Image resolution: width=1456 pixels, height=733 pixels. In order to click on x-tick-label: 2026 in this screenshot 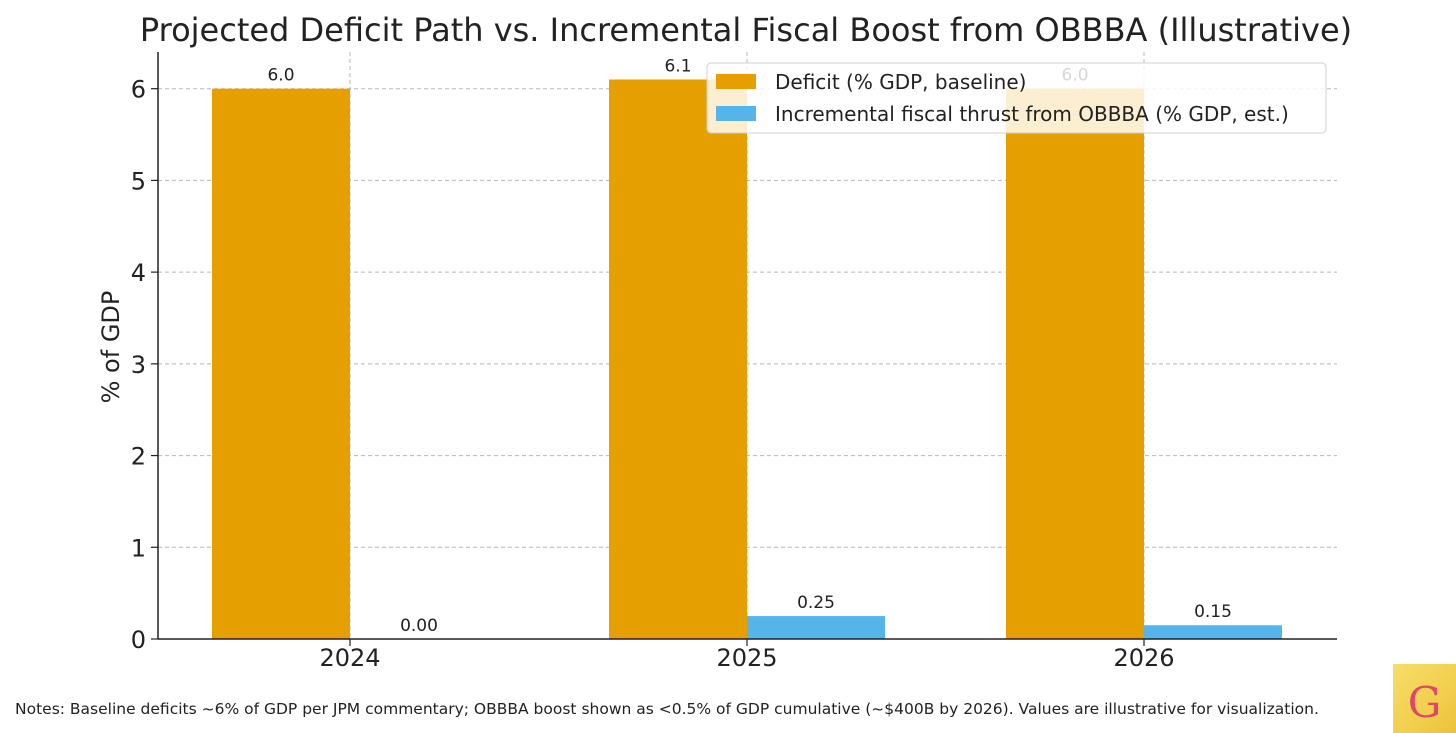, I will do `click(1143, 658)`.